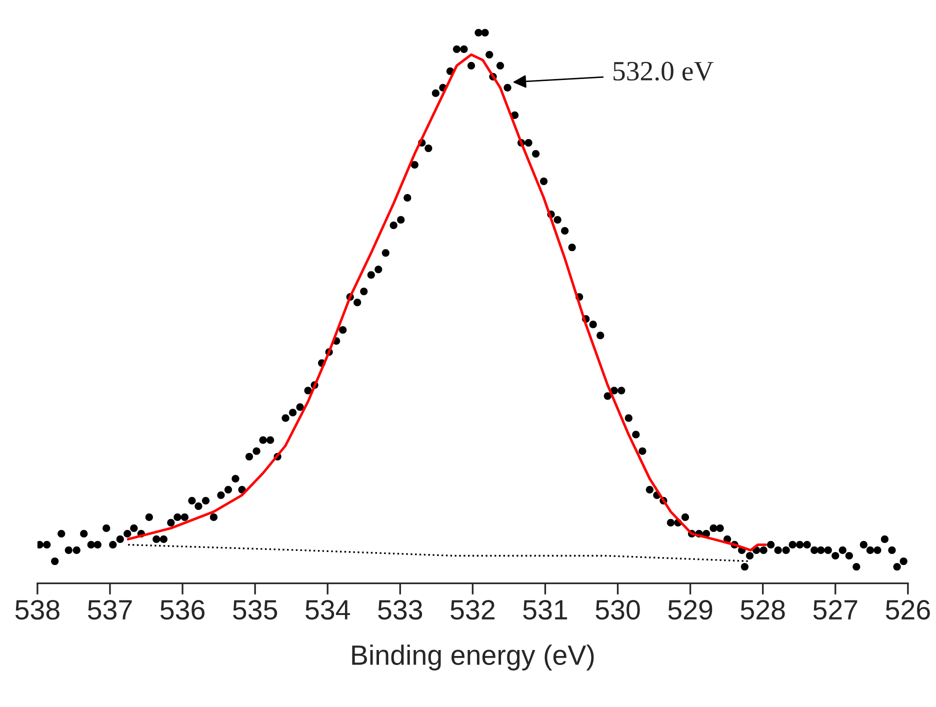  What do you see at coordinates (37, 610) in the screenshot?
I see `x-tick-label: 538` at bounding box center [37, 610].